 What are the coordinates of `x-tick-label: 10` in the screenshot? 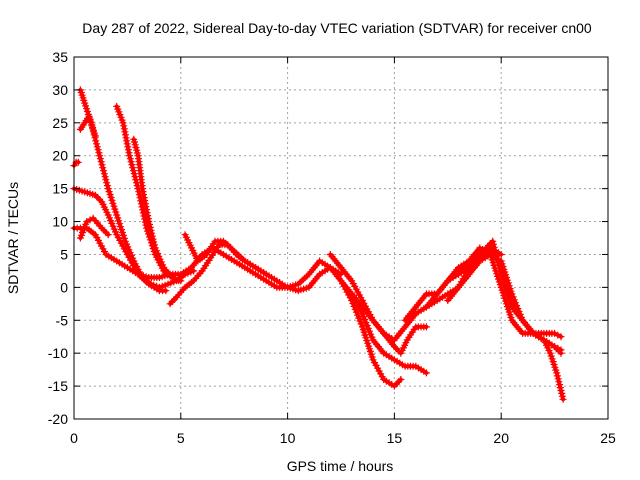 It's located at (288, 438).